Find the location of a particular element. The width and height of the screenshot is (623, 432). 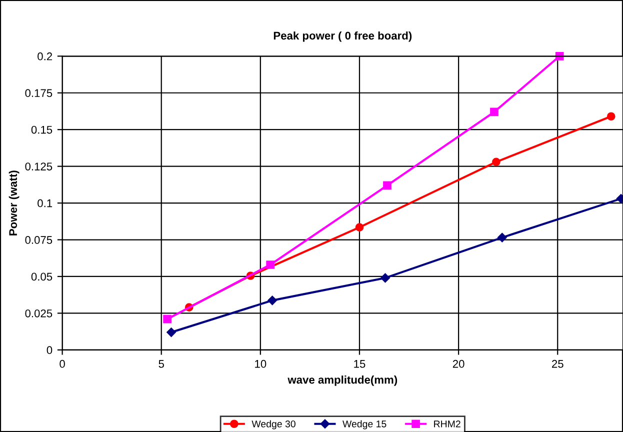

y-tick-label: 0.125 is located at coordinates (38, 166).